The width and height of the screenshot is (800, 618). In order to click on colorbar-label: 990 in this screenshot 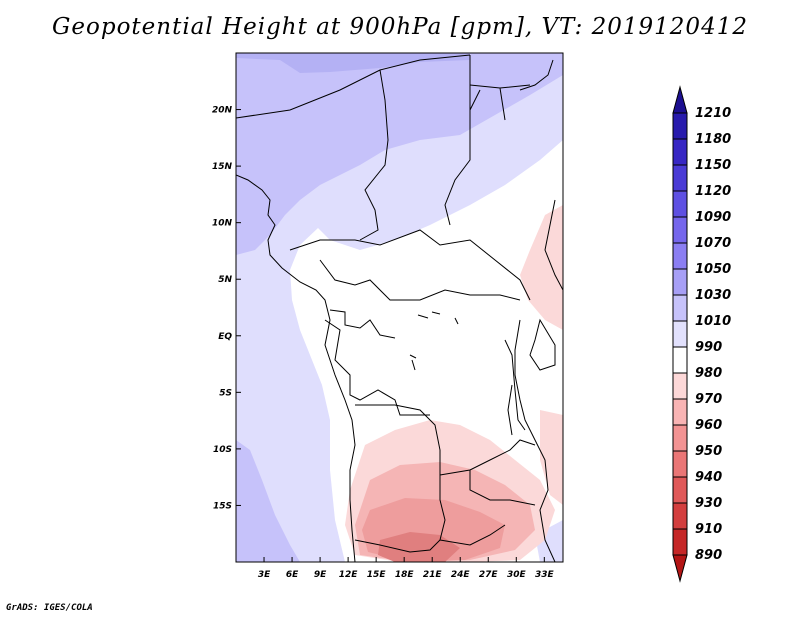, I will do `click(708, 347)`.